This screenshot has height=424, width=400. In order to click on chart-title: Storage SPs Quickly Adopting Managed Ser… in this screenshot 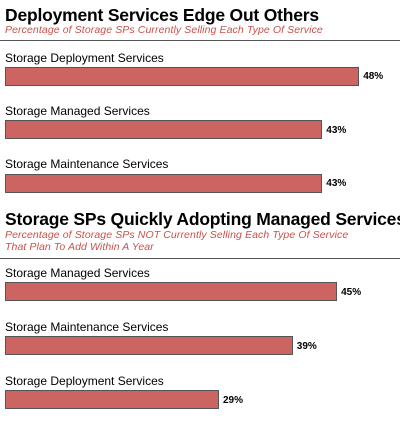, I will do `click(202, 219)`.